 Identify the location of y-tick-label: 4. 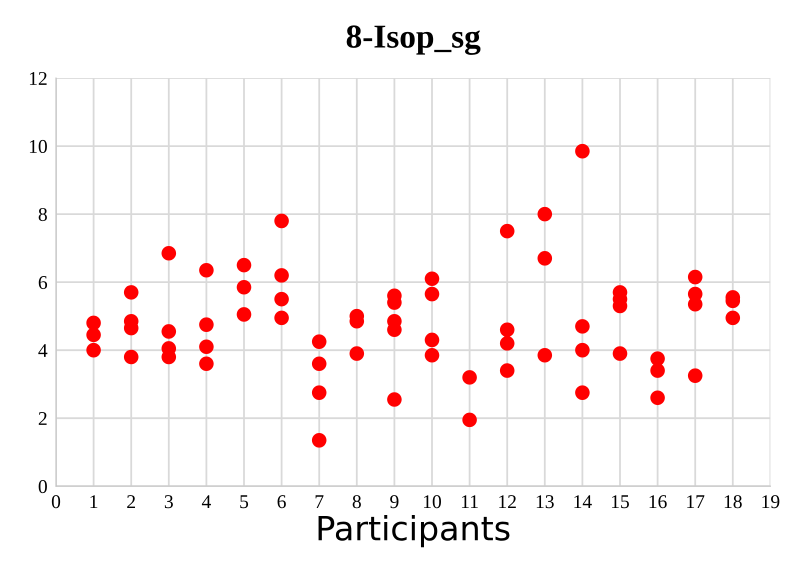
(43, 350).